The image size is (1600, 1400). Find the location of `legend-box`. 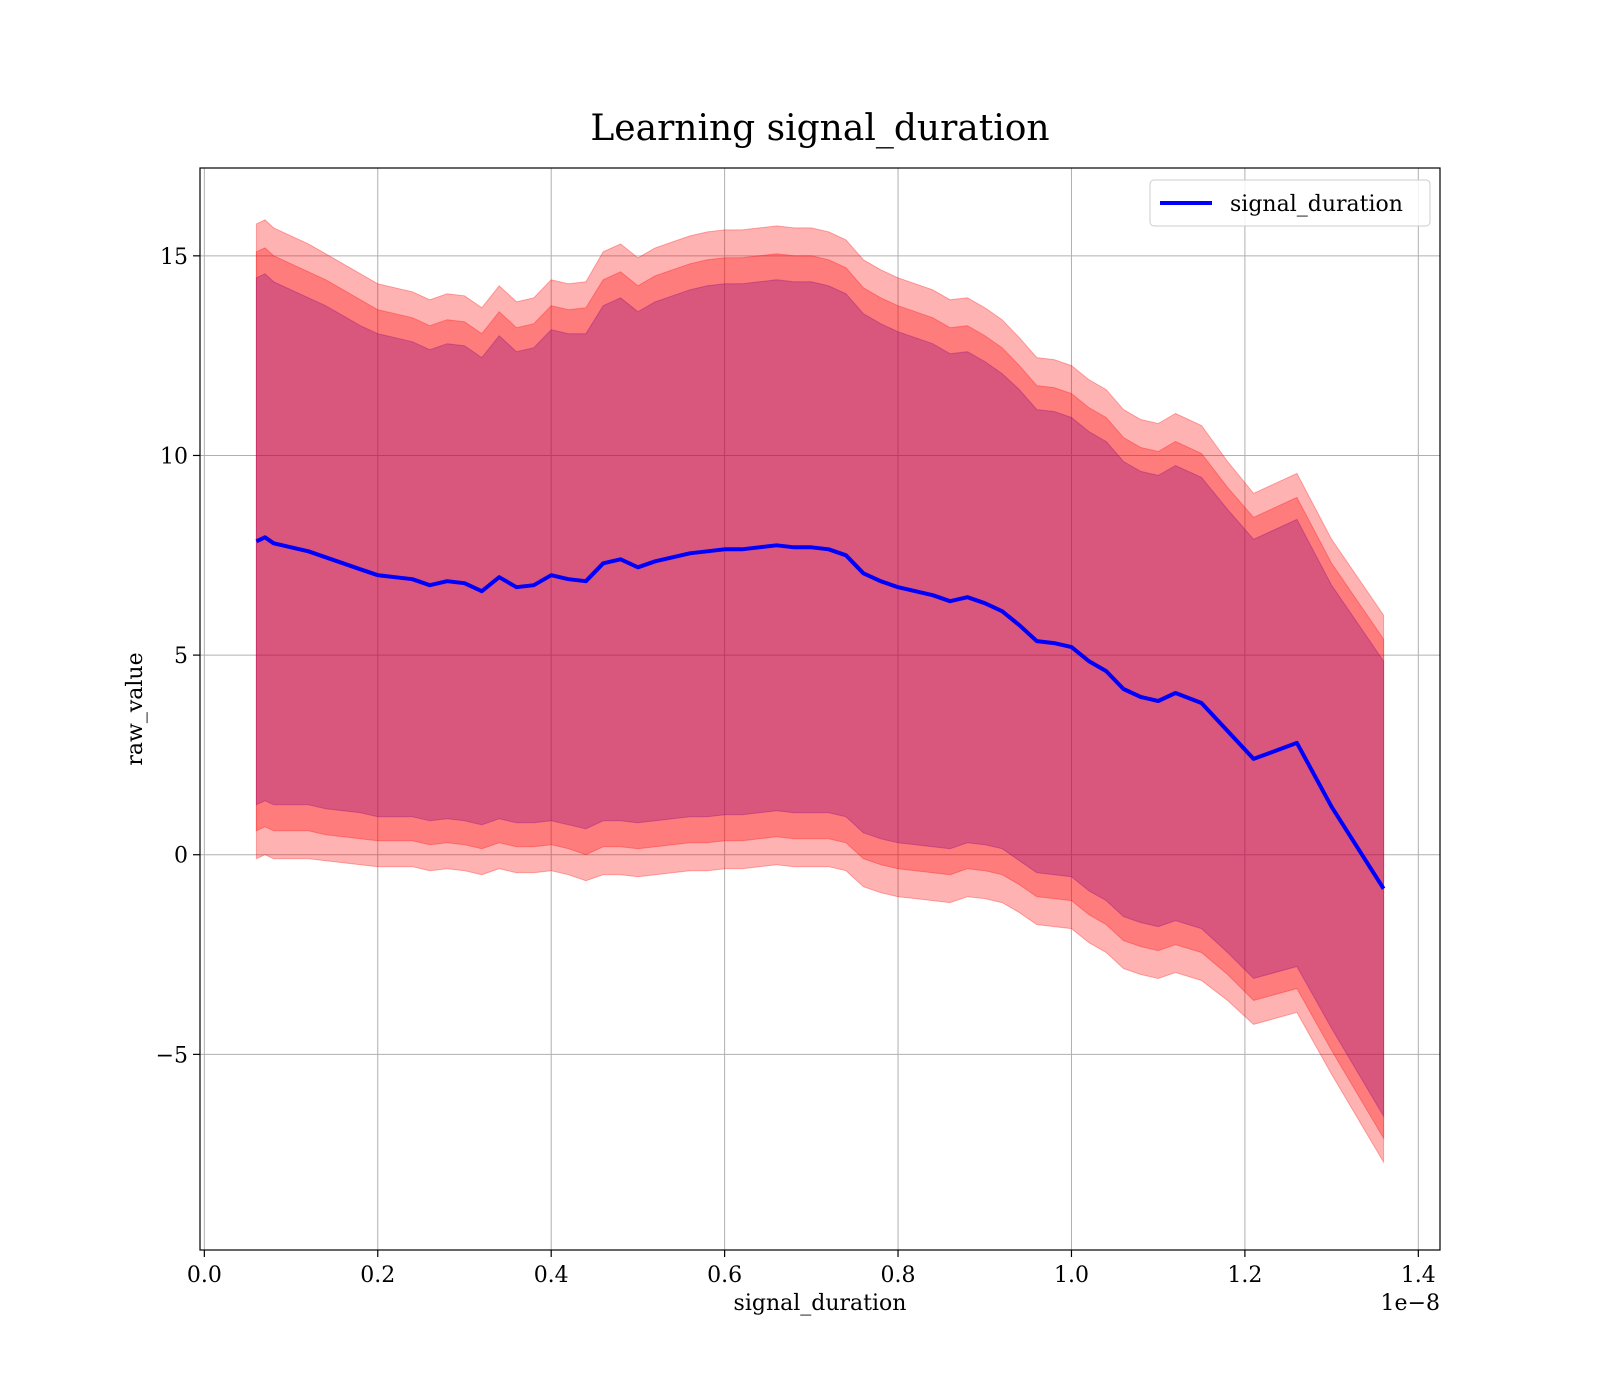

legend-box is located at coordinates (1290, 203).